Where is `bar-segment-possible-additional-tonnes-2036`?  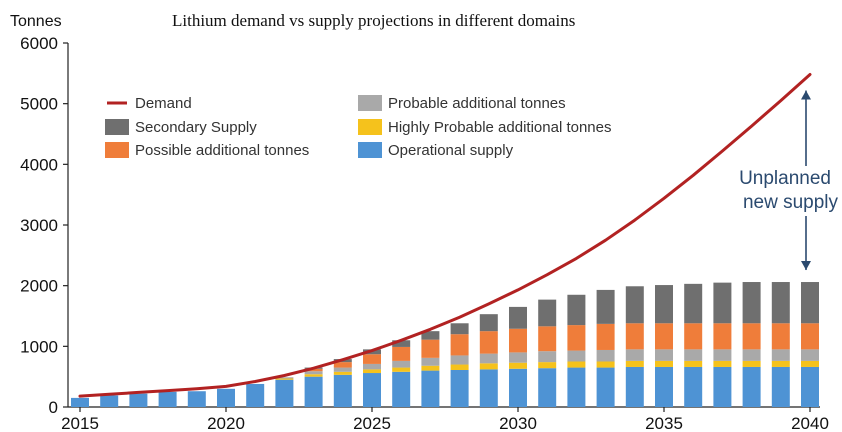
bar-segment-possible-additional-tonnes-2036 is located at coordinates (693, 336).